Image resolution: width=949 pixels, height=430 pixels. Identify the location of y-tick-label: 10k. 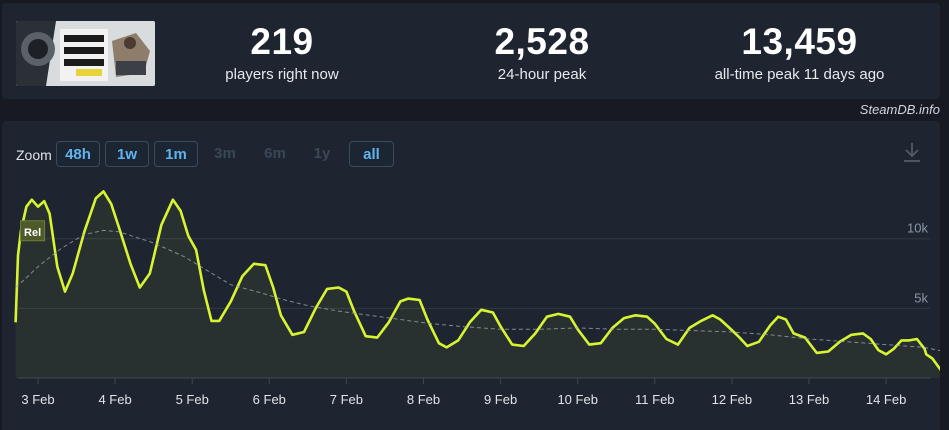
(917, 228).